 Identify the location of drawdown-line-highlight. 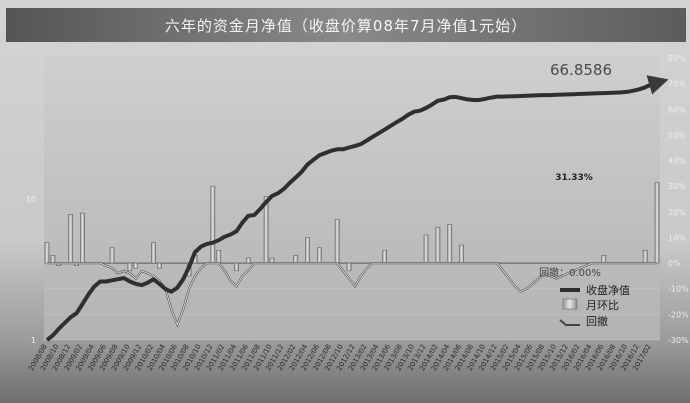
(352, 294).